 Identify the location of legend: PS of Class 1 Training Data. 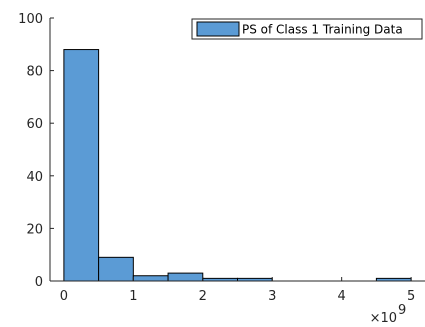
(307, 29).